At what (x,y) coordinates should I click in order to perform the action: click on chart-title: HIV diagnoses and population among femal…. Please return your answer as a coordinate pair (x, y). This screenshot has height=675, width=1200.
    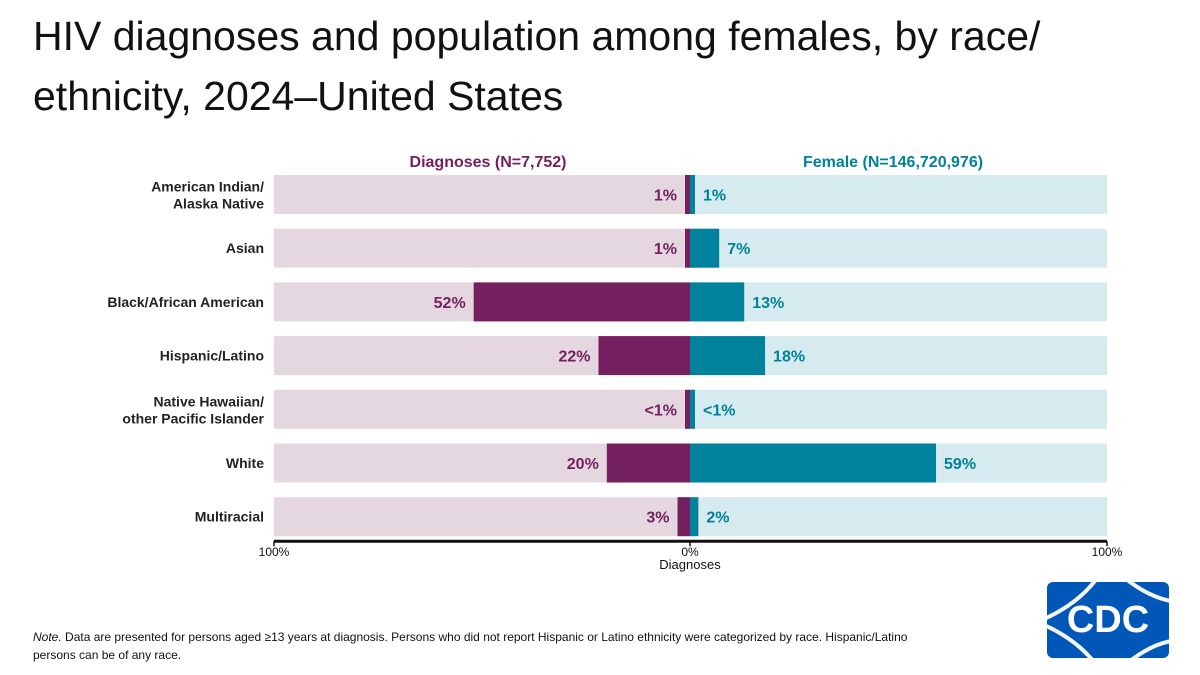
    Looking at the image, I should click on (537, 66).